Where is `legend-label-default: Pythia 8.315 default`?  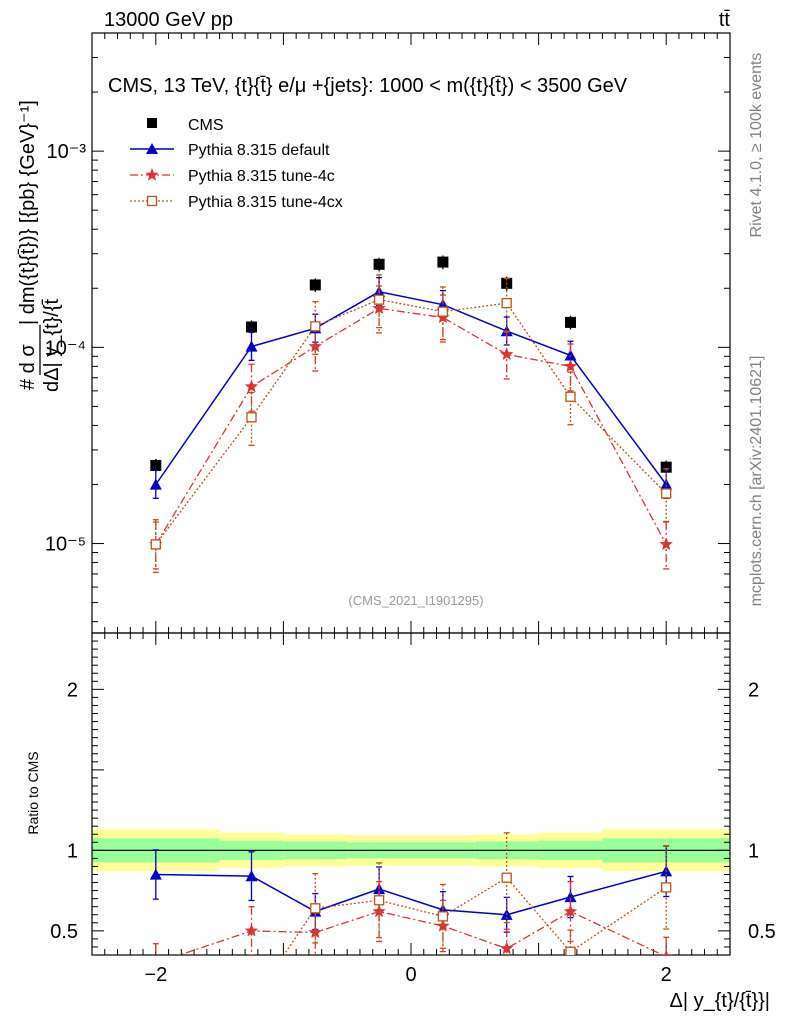 legend-label-default: Pythia 8.315 default is located at coordinates (259, 150).